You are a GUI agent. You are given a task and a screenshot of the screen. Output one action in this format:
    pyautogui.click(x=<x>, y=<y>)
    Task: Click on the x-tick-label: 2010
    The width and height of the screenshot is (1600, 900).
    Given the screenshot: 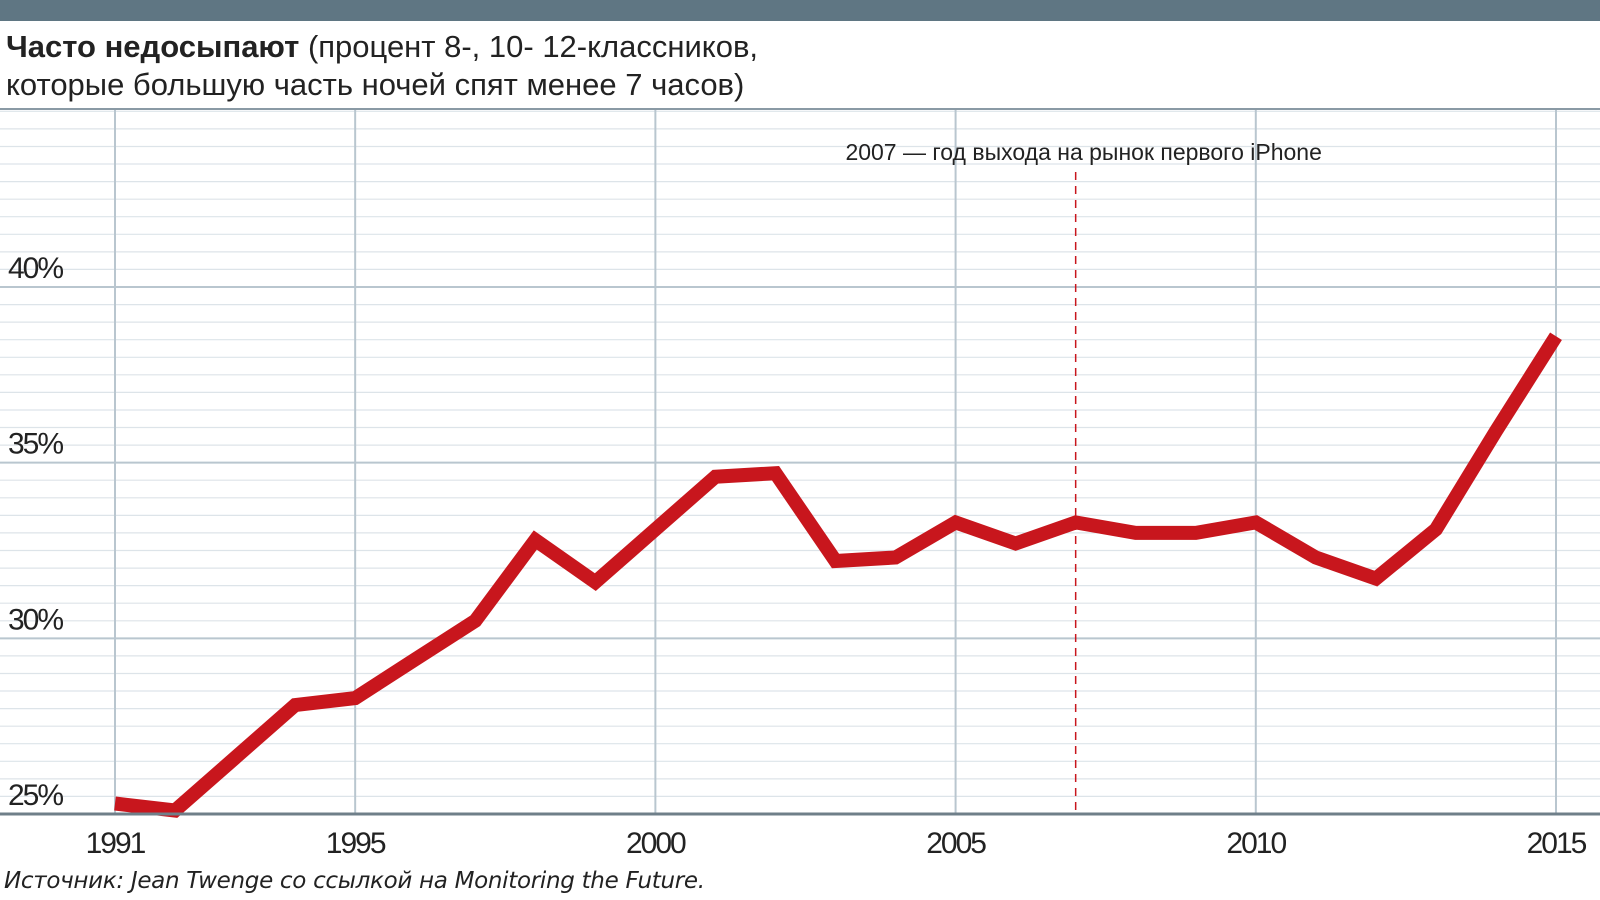 What is the action you would take?
    pyautogui.click(x=1256, y=843)
    